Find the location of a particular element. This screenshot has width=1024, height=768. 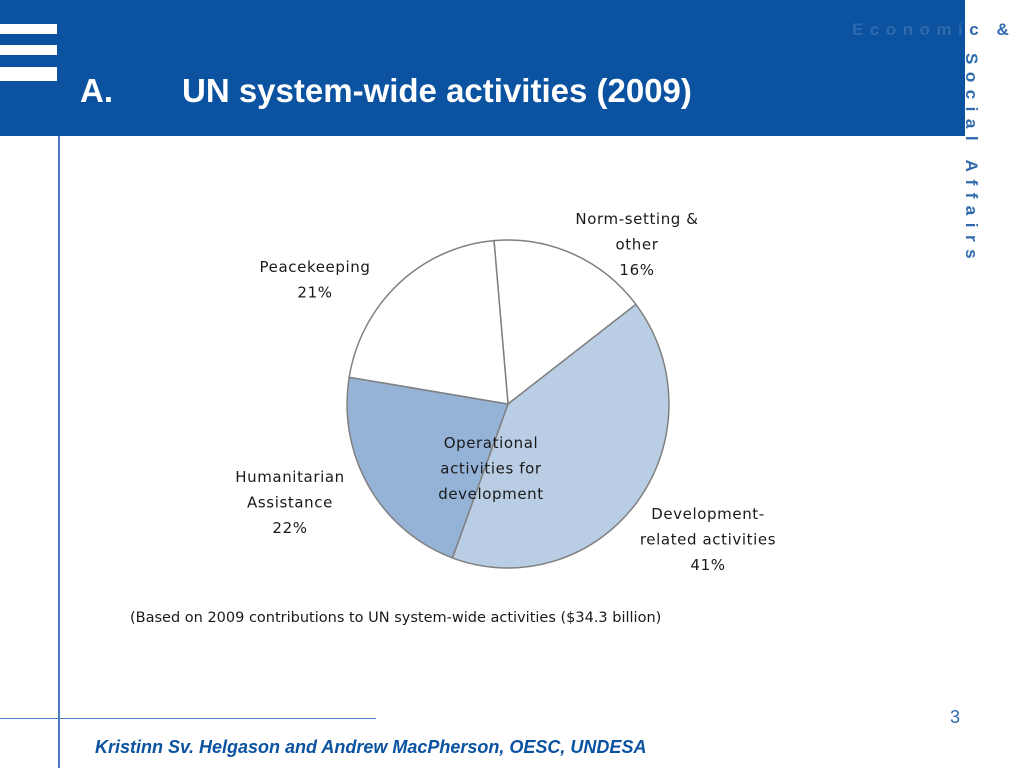

pie-slice-peacekeeping is located at coordinates (428, 322).